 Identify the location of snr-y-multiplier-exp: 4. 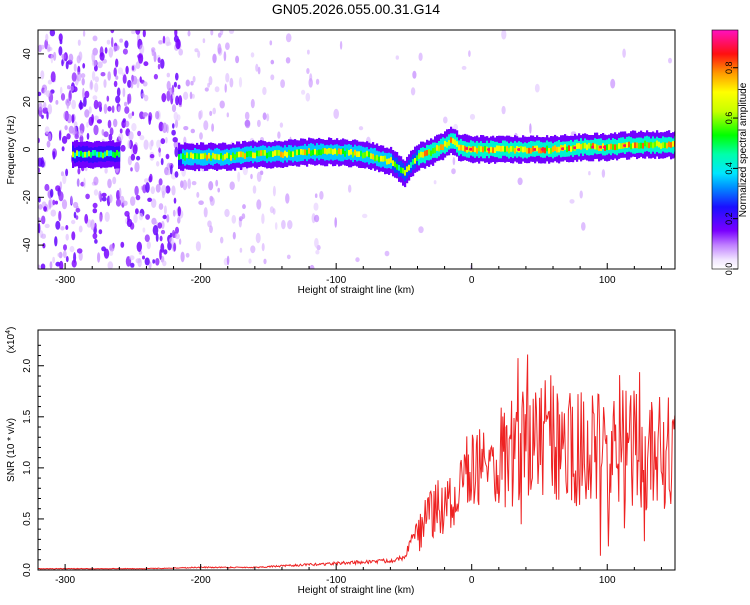
(8, 332).